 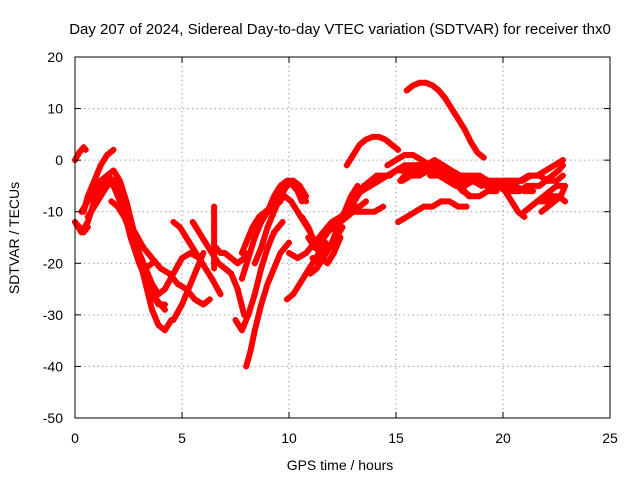 I want to click on y-tick-label: 20, so click(x=55, y=57).